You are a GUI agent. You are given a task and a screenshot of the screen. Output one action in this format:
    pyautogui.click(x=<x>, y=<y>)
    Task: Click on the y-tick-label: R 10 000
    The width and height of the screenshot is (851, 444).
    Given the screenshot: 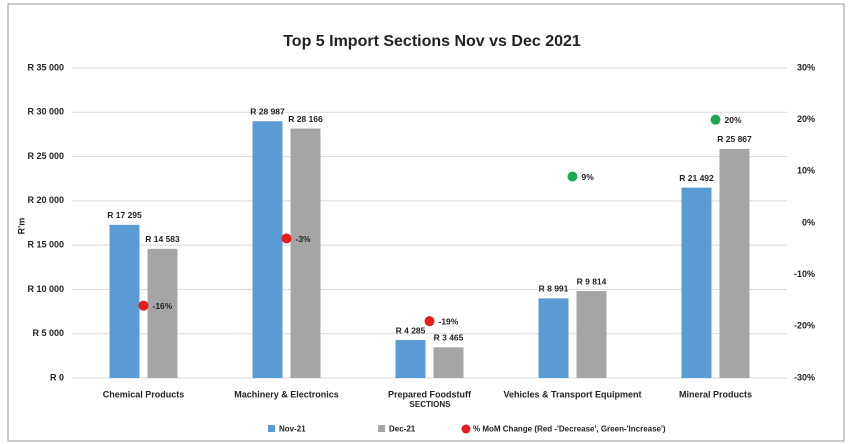 What is the action you would take?
    pyautogui.click(x=45, y=289)
    